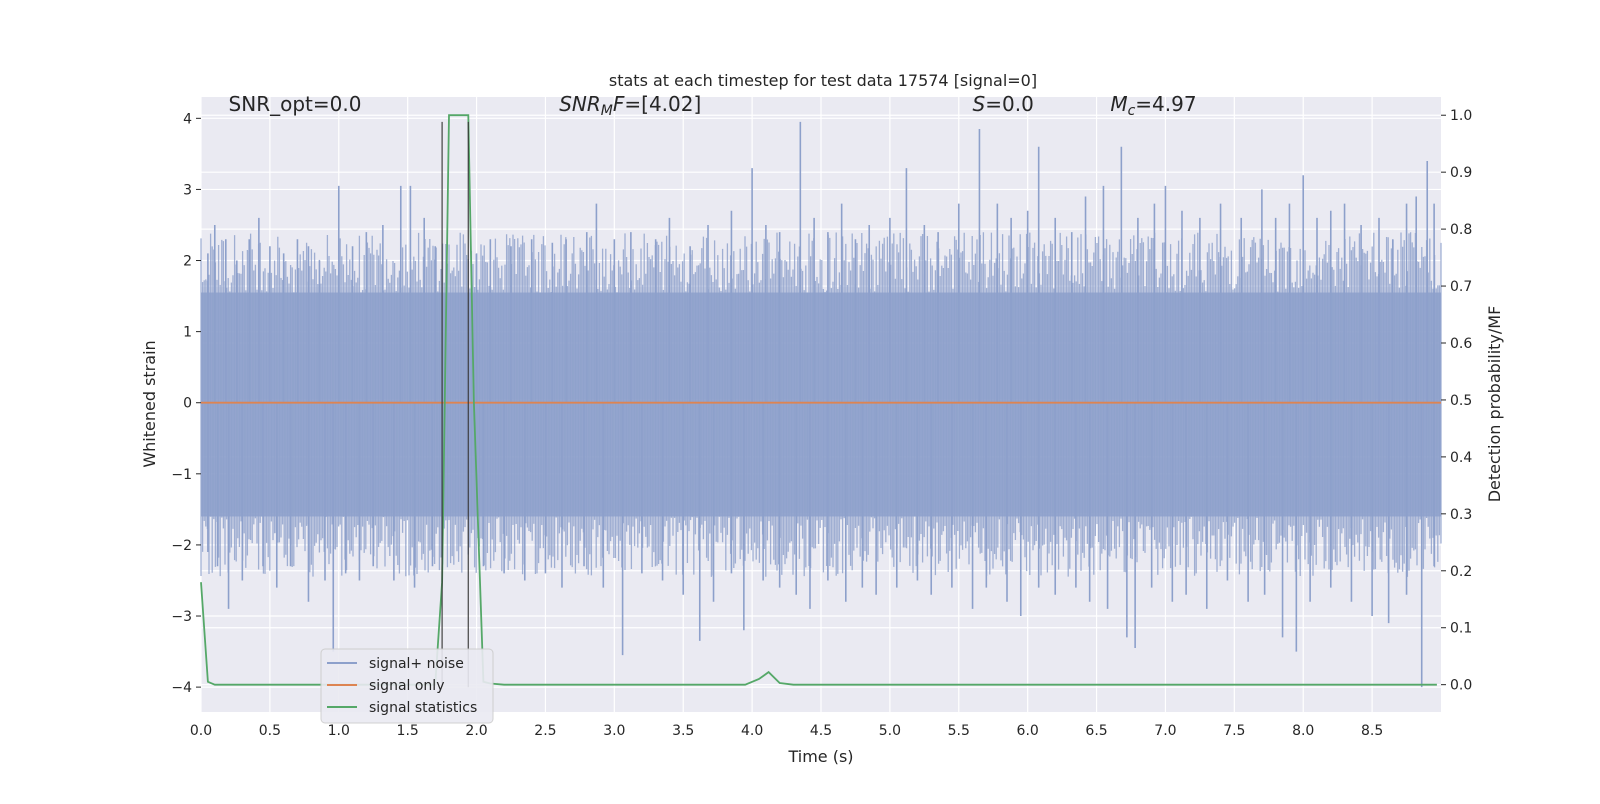 The image size is (1600, 804). I want to click on y2-axis-label: Detection probability/MF, so click(1494, 404).